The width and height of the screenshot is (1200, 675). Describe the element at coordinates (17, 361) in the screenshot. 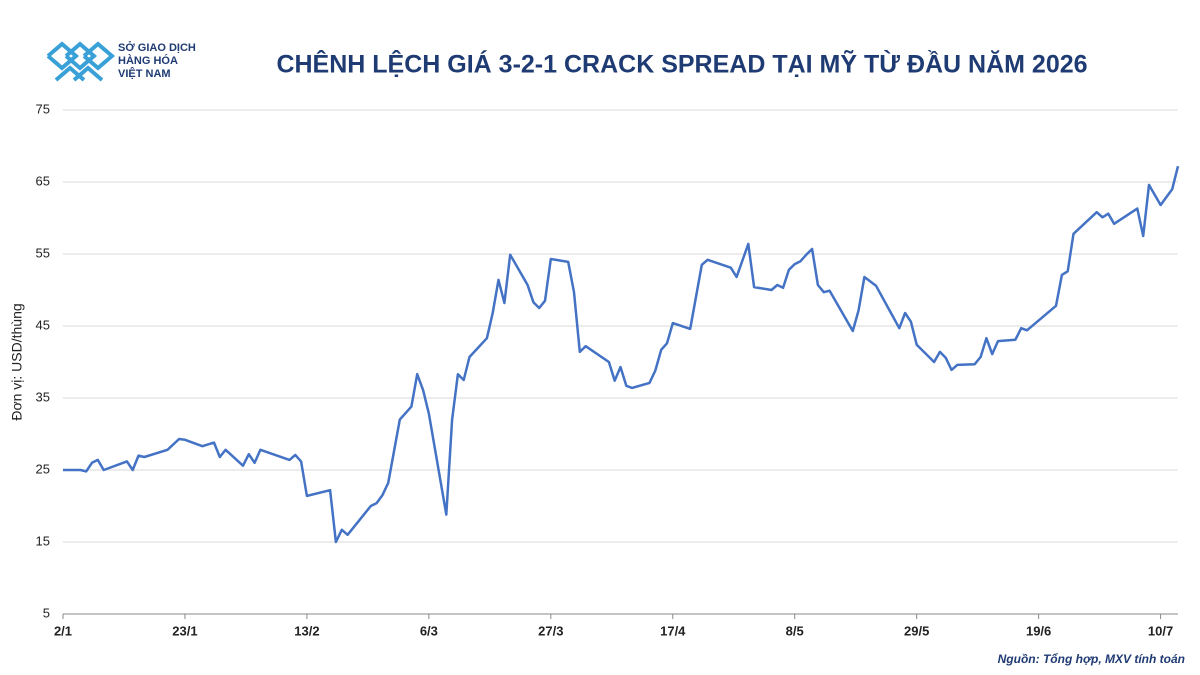

I see `y-axis-title: Đơn vị: USD/thùng` at that location.